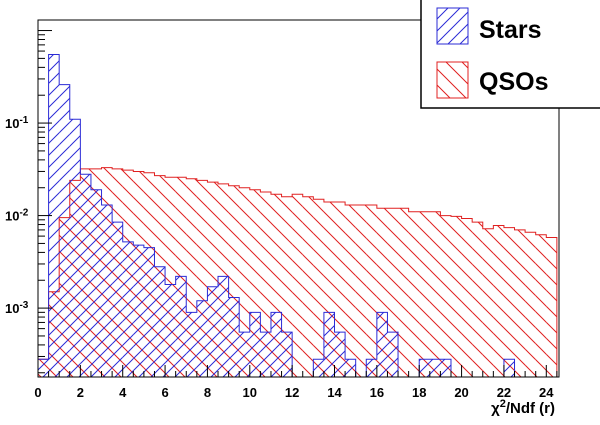  What do you see at coordinates (461, 392) in the screenshot?
I see `x-tick-label: 20` at bounding box center [461, 392].